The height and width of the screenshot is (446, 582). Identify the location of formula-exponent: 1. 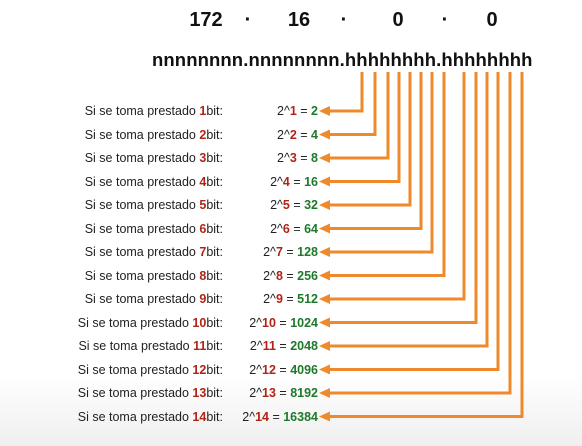
(293, 111).